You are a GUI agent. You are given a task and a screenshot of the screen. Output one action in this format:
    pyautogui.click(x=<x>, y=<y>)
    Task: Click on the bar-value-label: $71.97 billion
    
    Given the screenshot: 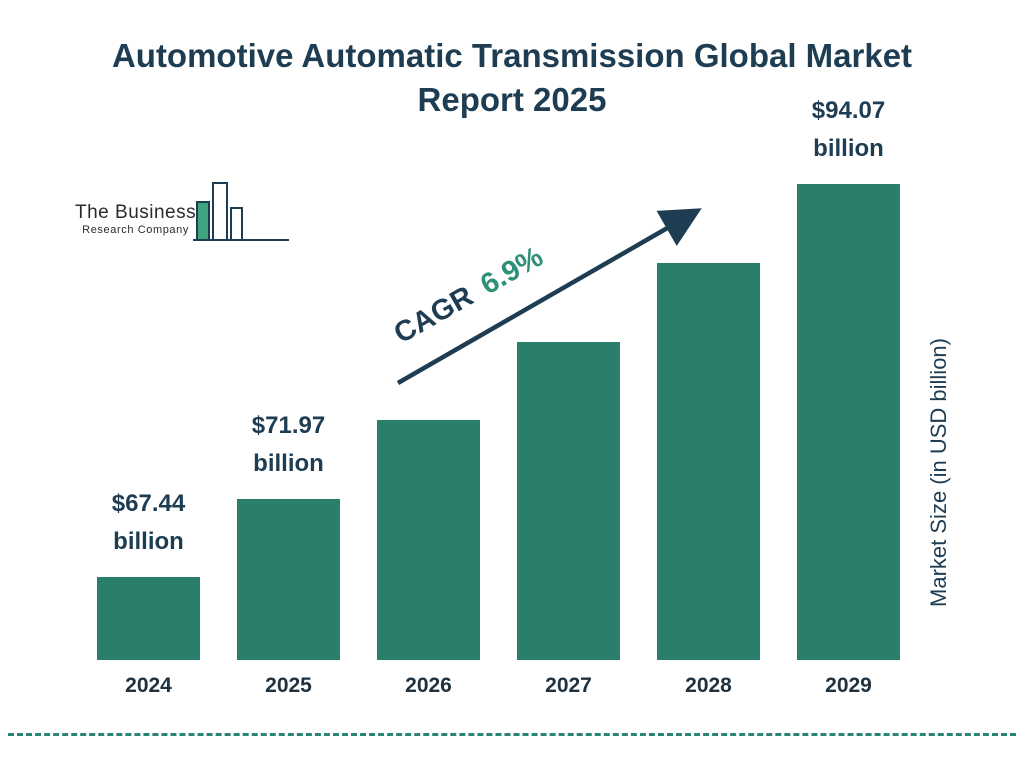 What is the action you would take?
    pyautogui.click(x=288, y=444)
    